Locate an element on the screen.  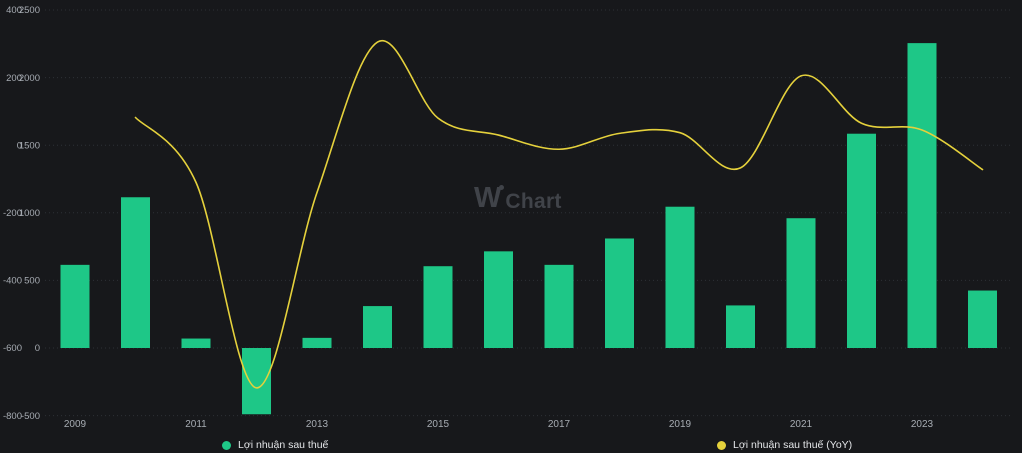
bar-2009 is located at coordinates (75, 306).